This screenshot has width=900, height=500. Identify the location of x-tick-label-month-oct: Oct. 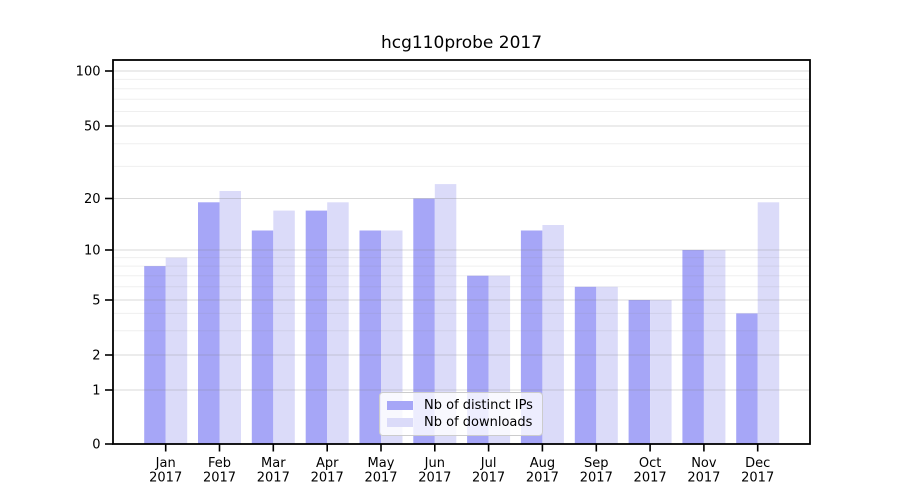
(650, 463).